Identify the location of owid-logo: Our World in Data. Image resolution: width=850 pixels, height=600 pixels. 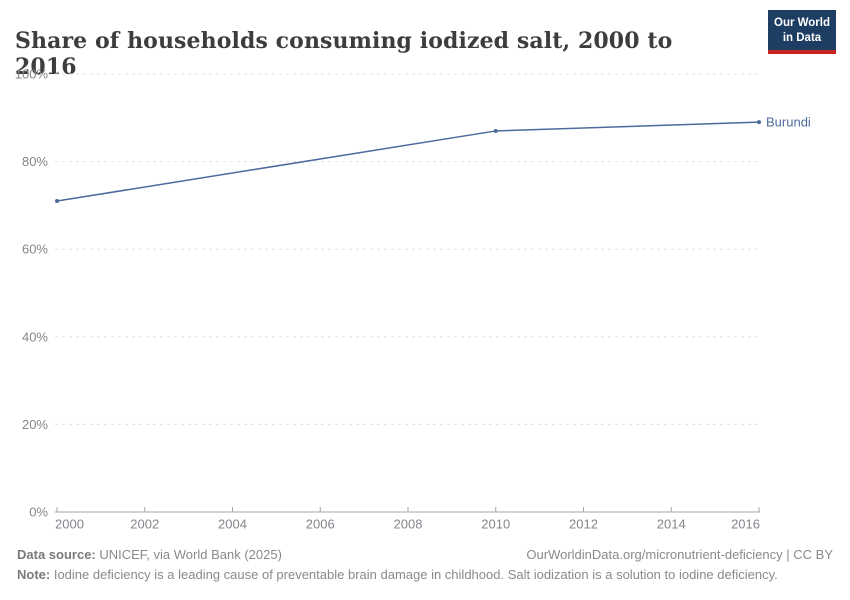
(802, 32).